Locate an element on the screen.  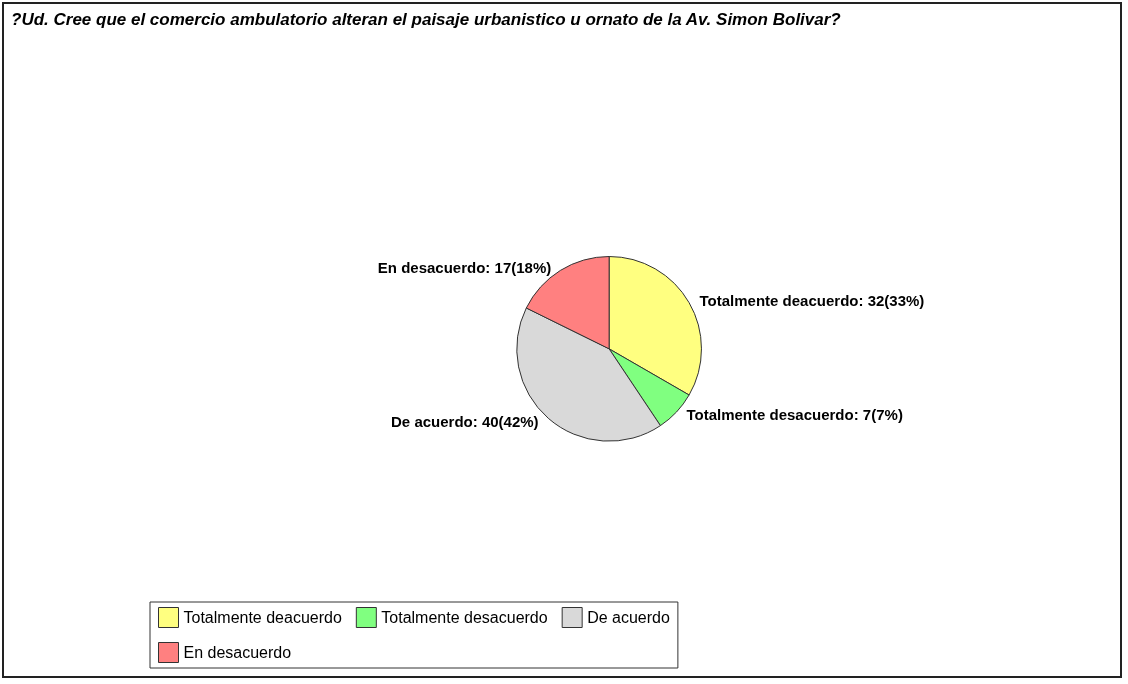
category-label: Totalmente deacuerdo: 32(33%) is located at coordinates (812, 301).